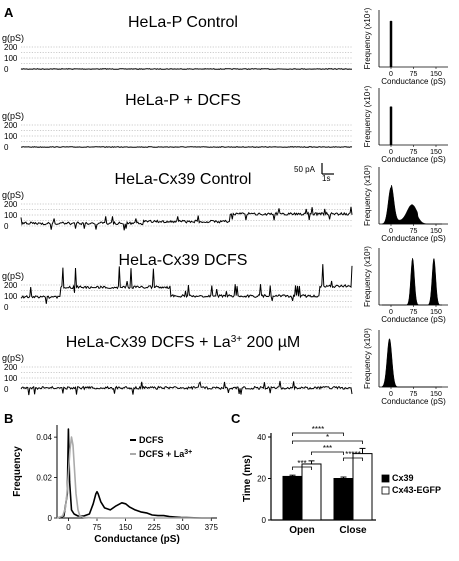 The width and height of the screenshot is (459, 561). I want to click on b-x-tick: 375, so click(212, 527).